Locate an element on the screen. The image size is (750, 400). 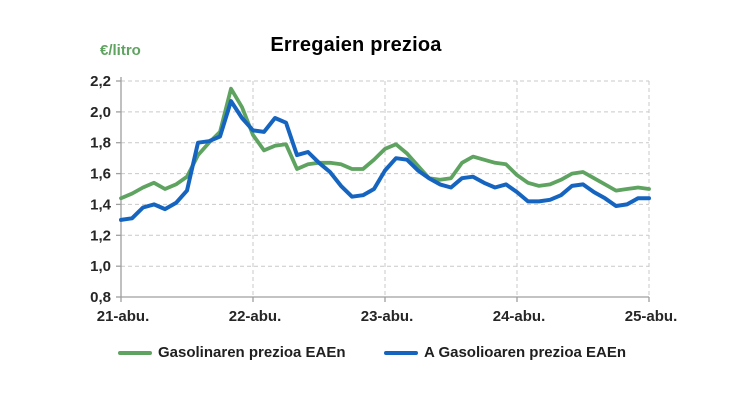
y-tick-label: 0,8 is located at coordinates (100, 297).